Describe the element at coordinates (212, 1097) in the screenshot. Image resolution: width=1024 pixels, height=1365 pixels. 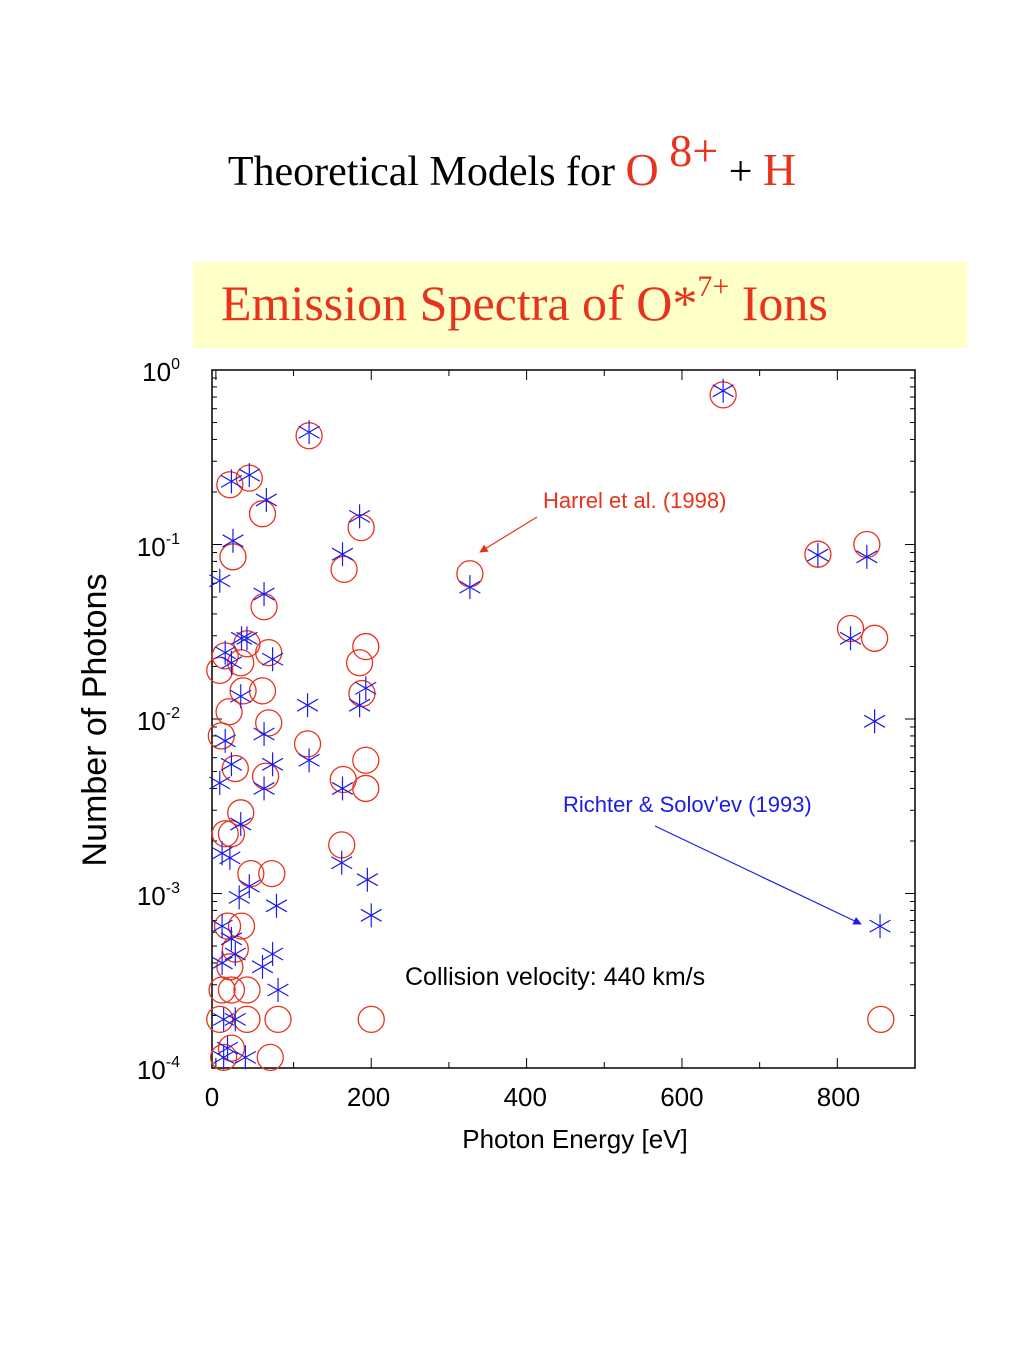
I see `x-tick-label: 0` at that location.